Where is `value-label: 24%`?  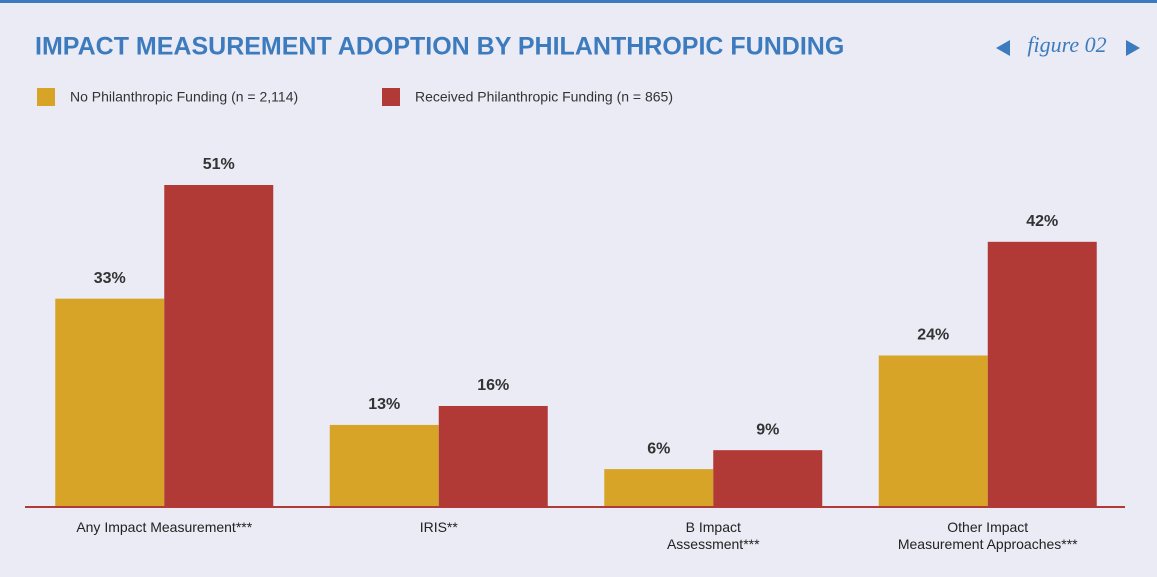 value-label: 24% is located at coordinates (933, 335).